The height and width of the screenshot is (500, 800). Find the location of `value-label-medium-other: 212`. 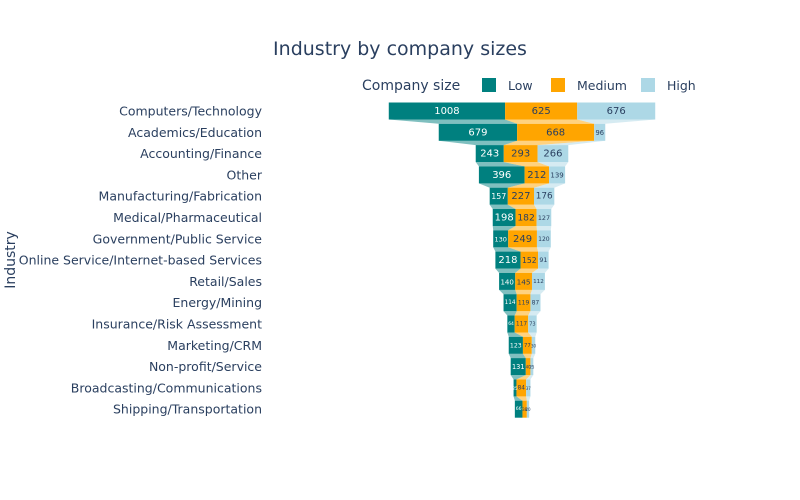

value-label-medium-other: 212 is located at coordinates (536, 175).